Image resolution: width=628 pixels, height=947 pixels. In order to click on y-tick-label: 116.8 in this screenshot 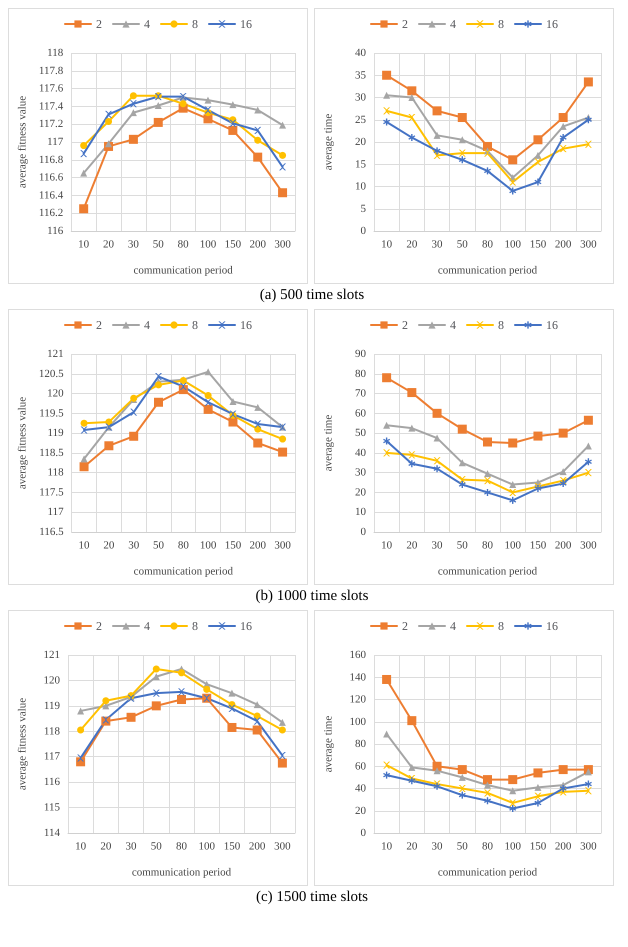, I will do `click(51, 160)`.